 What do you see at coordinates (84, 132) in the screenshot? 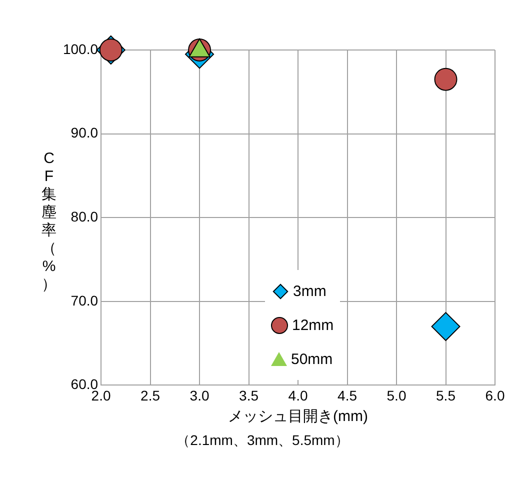
I see `y-tick-label: 90.0` at bounding box center [84, 132].